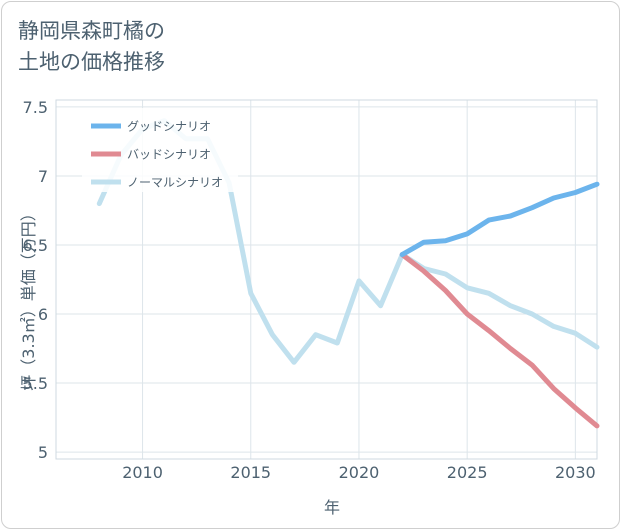 The image size is (621, 530). Describe the element at coordinates (91, 47) in the screenshot. I see `chart-title: 静岡県森町橘の 土地の価格推移` at that location.